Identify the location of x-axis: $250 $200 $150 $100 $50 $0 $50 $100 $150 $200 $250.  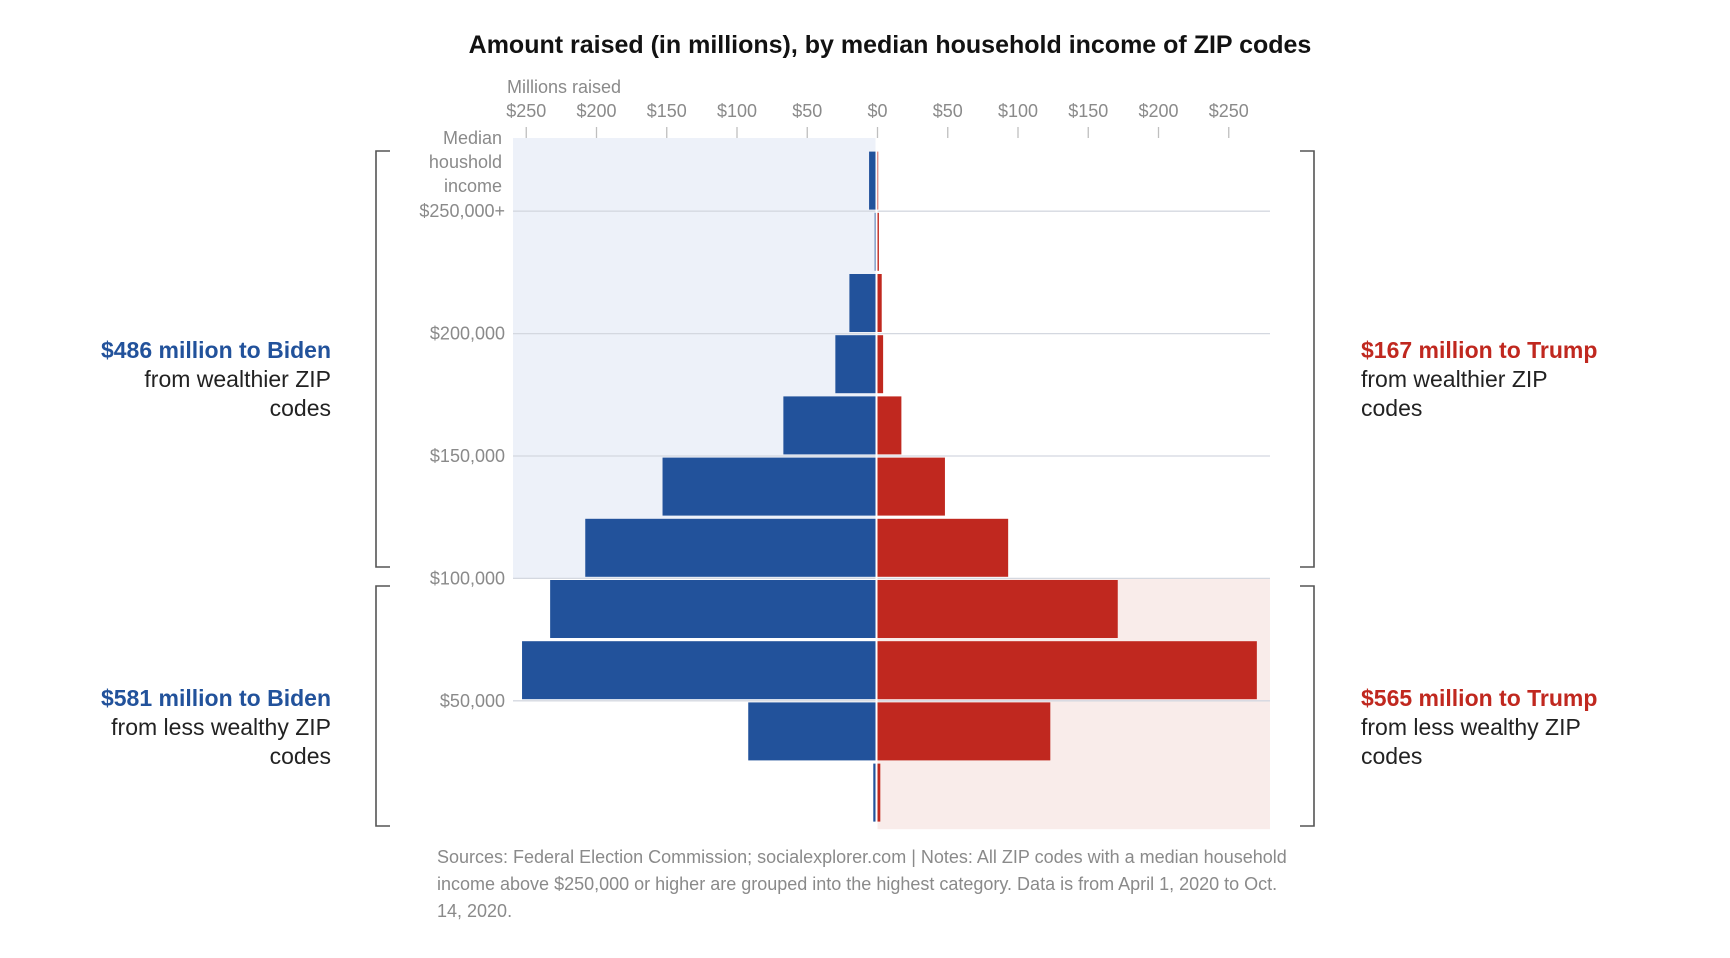
(877, 119).